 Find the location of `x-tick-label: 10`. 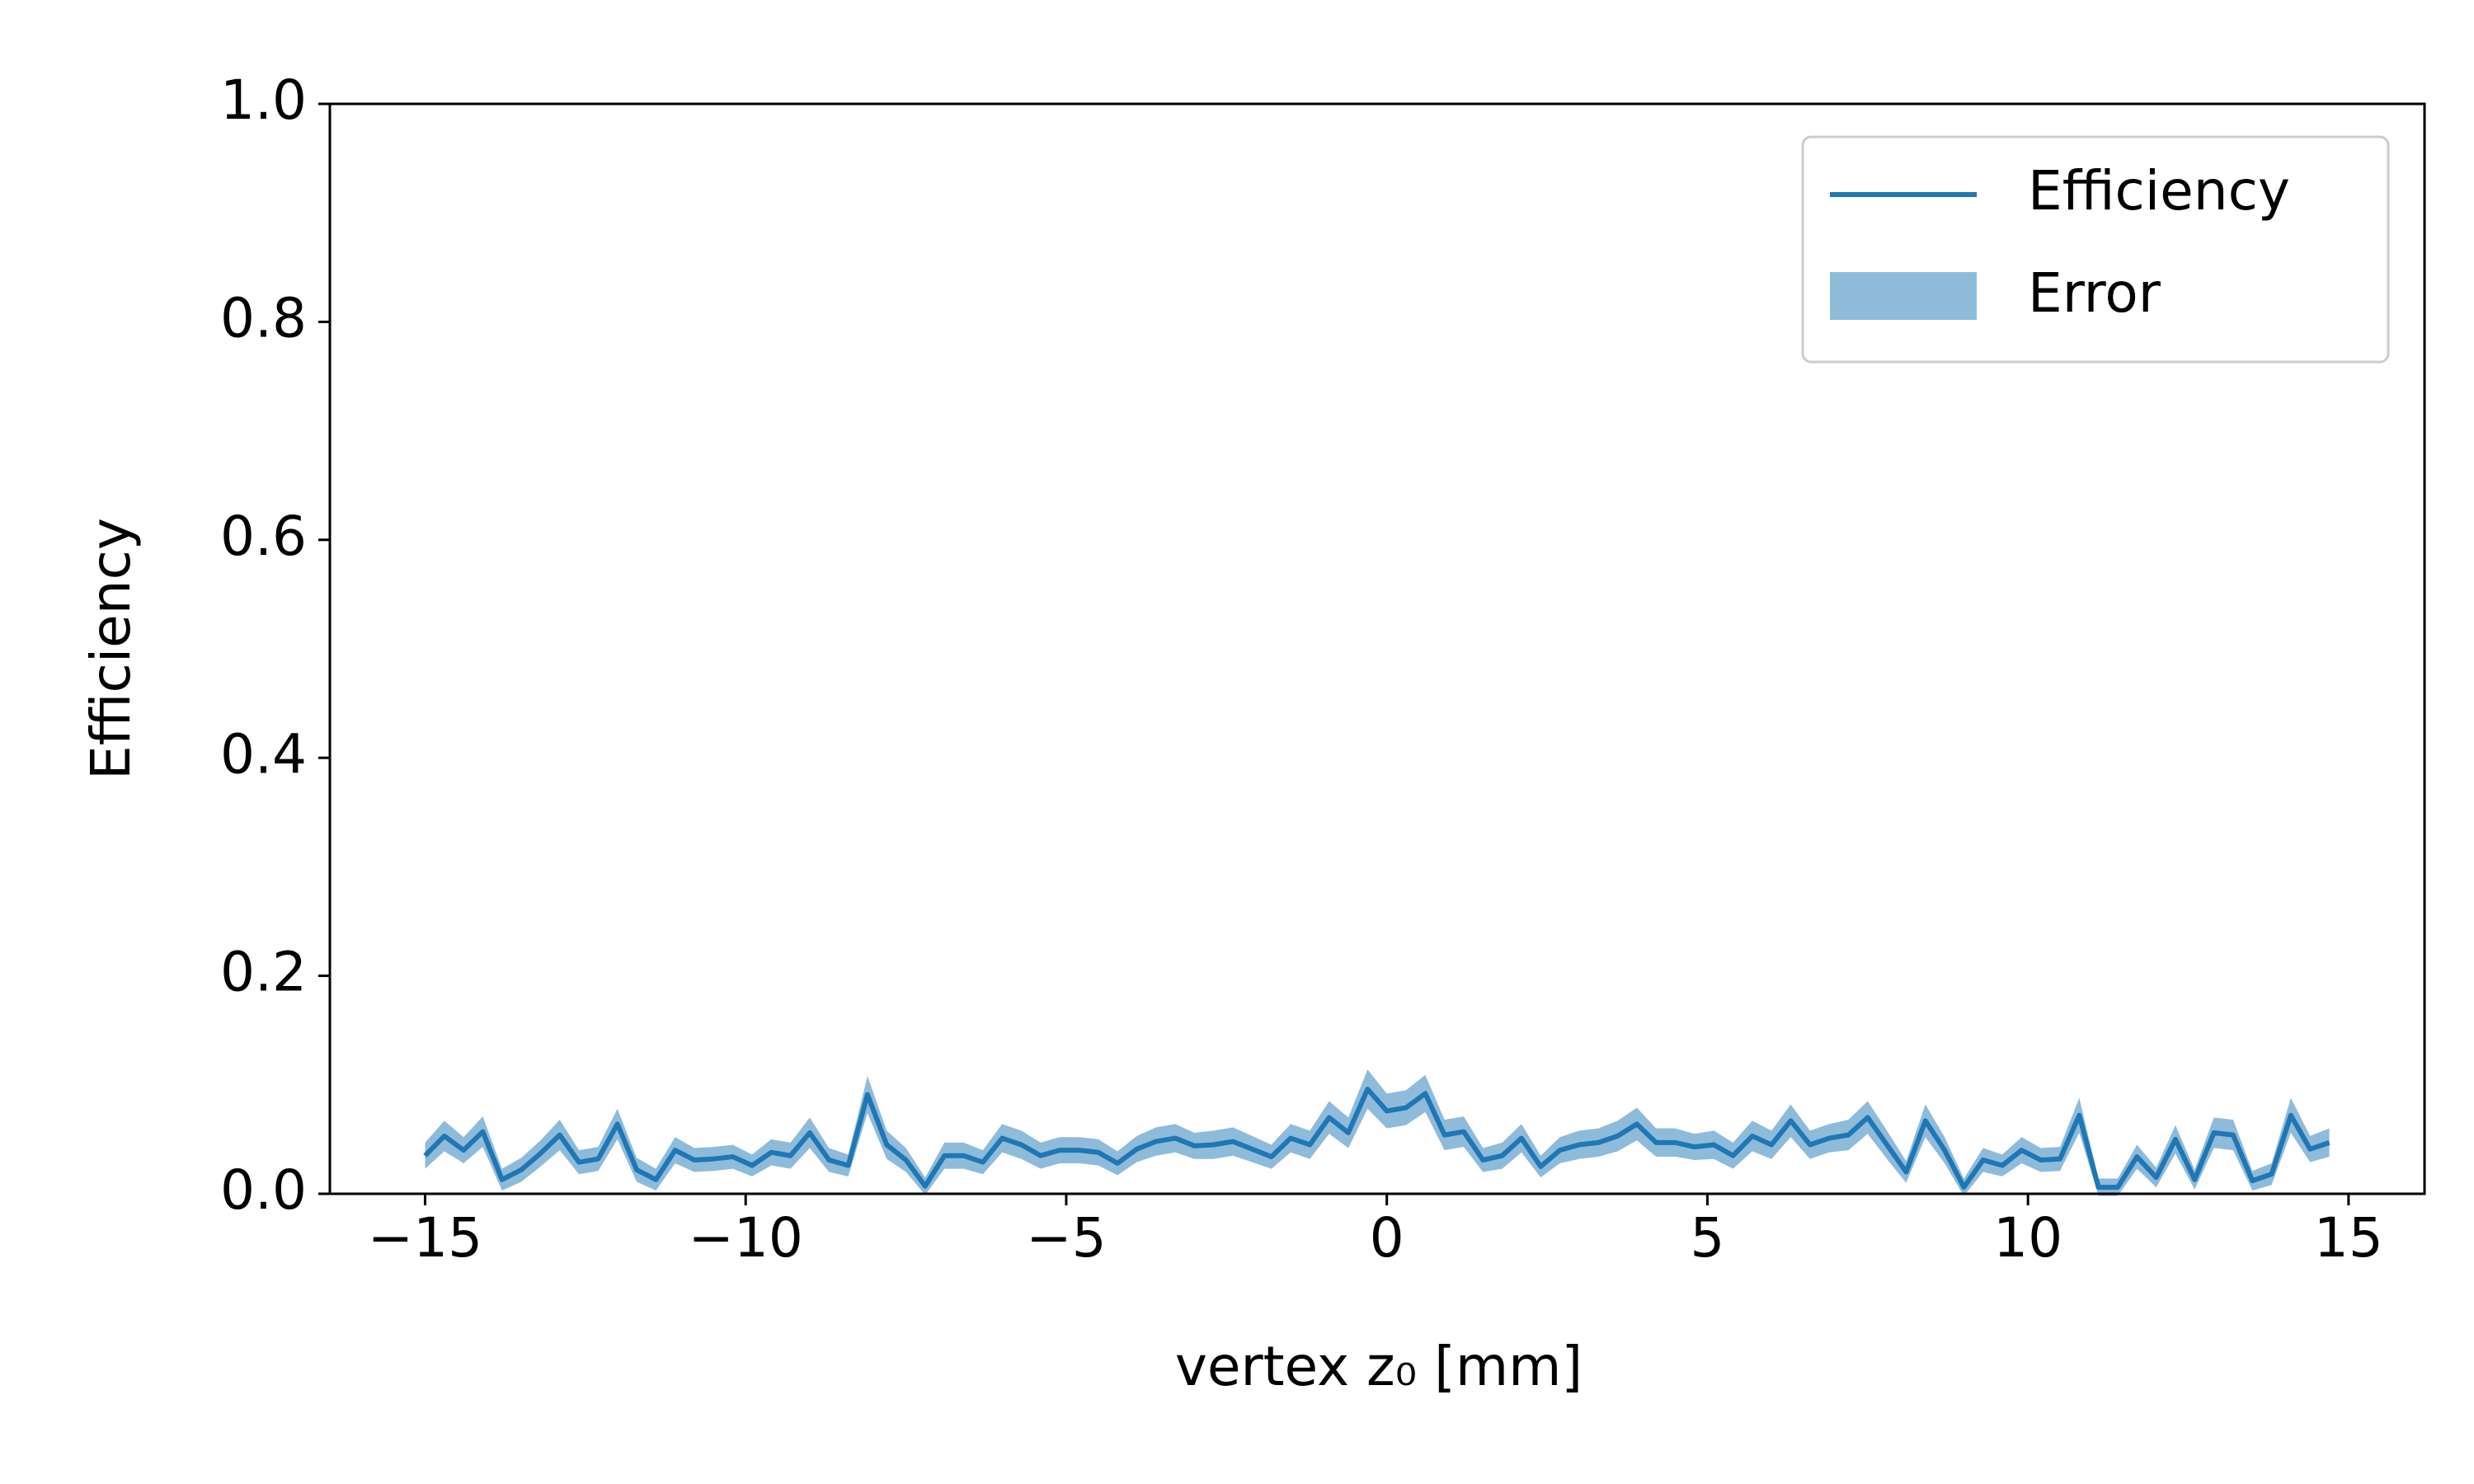

x-tick-label: 10 is located at coordinates (2027, 1238).